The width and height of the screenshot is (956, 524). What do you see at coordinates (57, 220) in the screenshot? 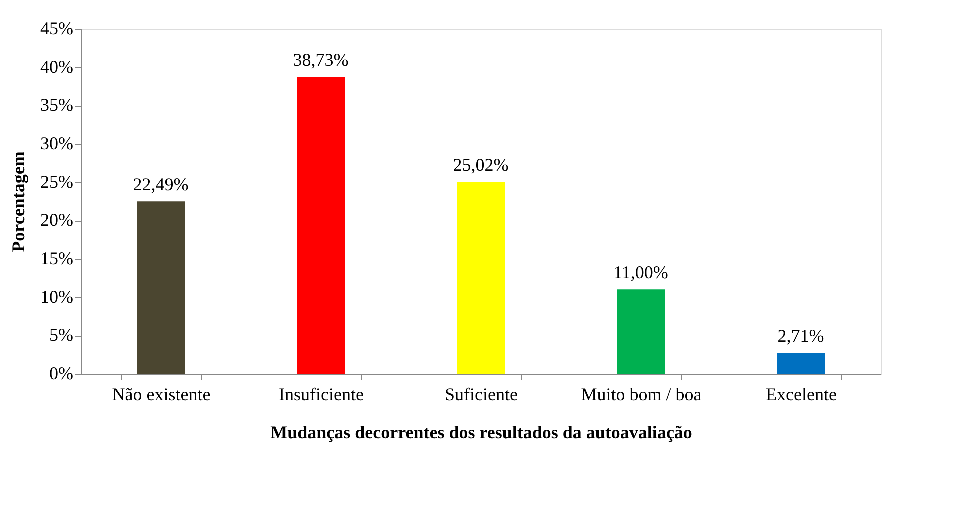
I see `y-tick-label: 20%` at bounding box center [57, 220].